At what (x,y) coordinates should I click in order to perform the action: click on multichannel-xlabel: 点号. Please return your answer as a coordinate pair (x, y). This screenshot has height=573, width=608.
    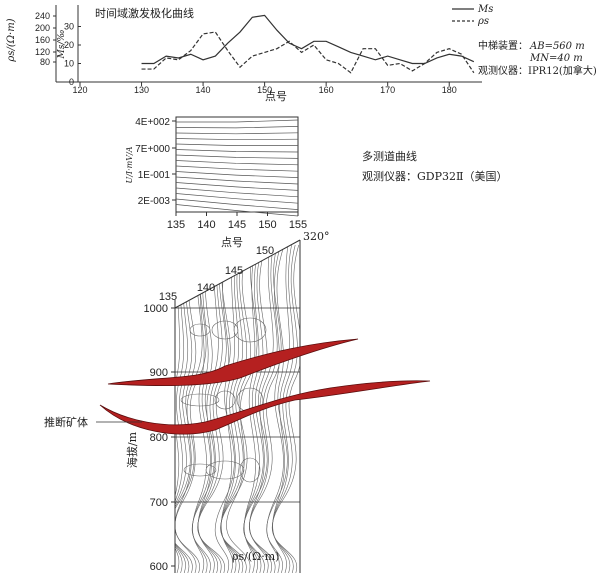
    Looking at the image, I should click on (232, 242).